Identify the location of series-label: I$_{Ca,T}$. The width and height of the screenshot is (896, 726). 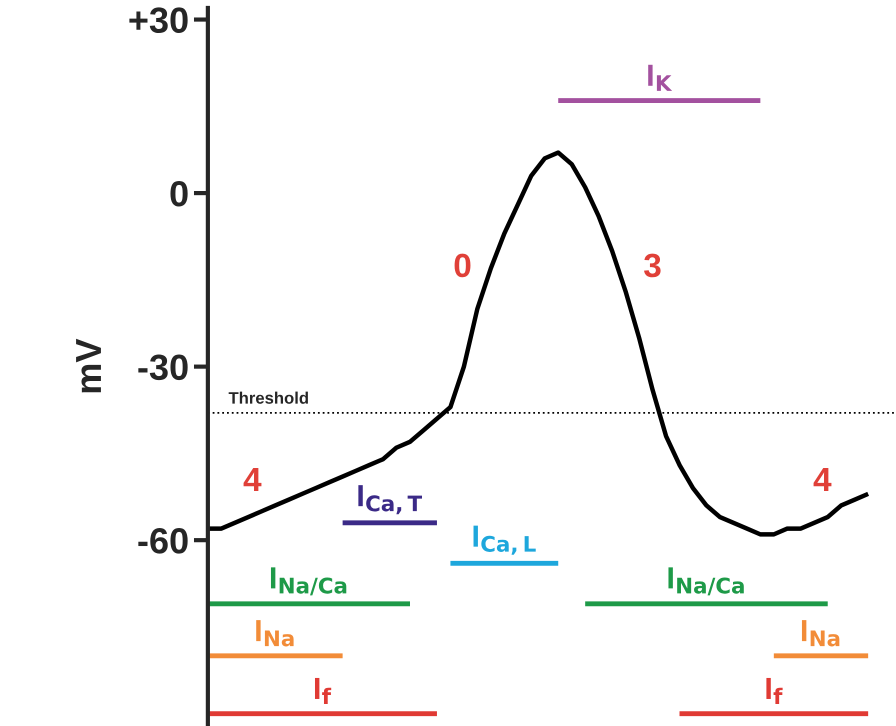
(390, 499).